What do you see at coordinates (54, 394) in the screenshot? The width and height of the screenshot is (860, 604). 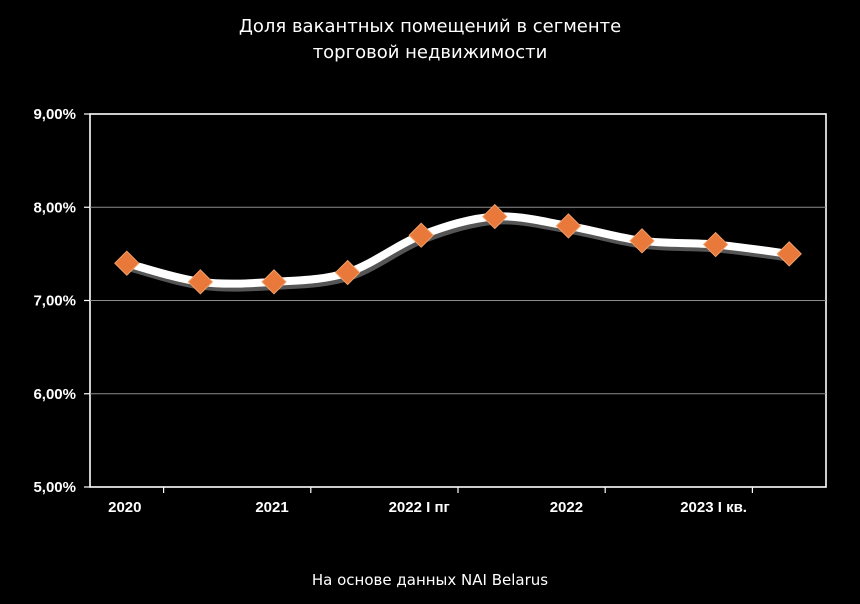 I see `y-tick-label: 6,00%` at bounding box center [54, 394].